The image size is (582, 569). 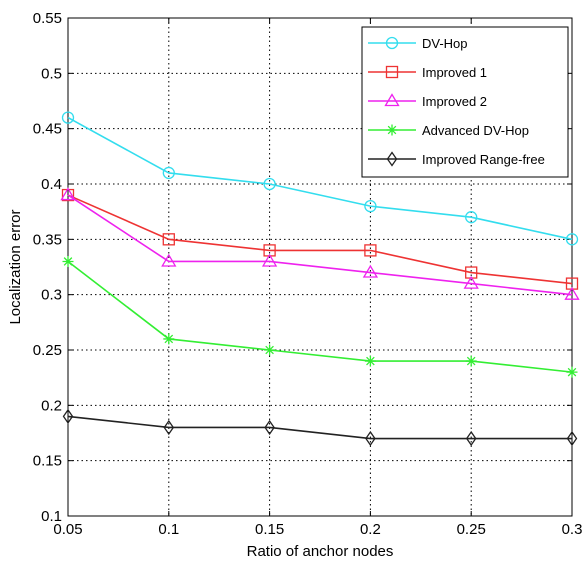 I want to click on legend-item-advanced-dv-hop: Advanced DV-Hop, so click(x=448, y=130).